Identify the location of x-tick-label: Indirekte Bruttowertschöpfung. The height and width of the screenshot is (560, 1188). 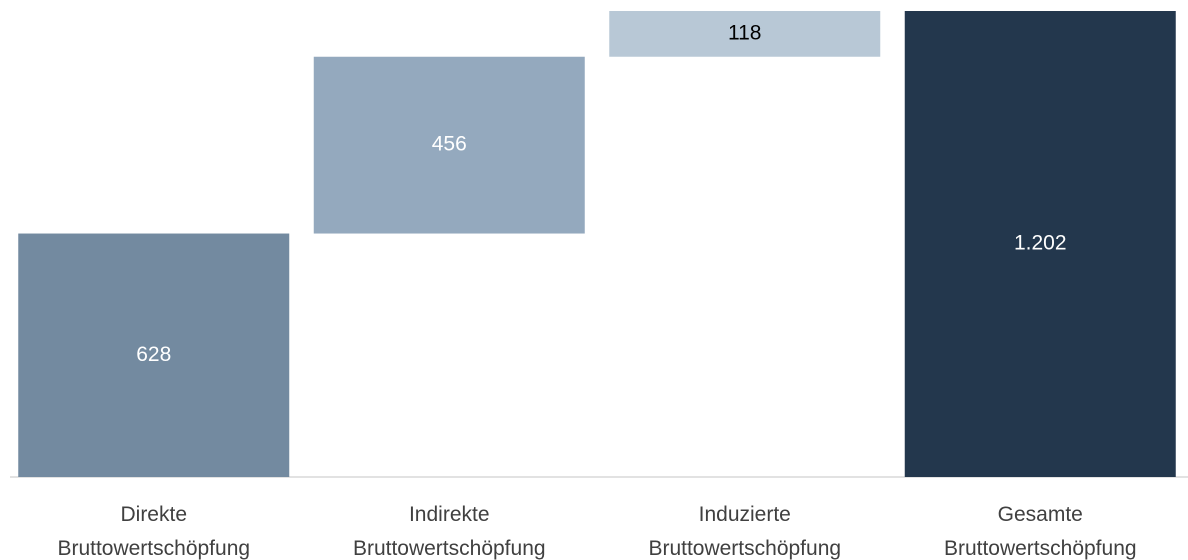
(449, 531).